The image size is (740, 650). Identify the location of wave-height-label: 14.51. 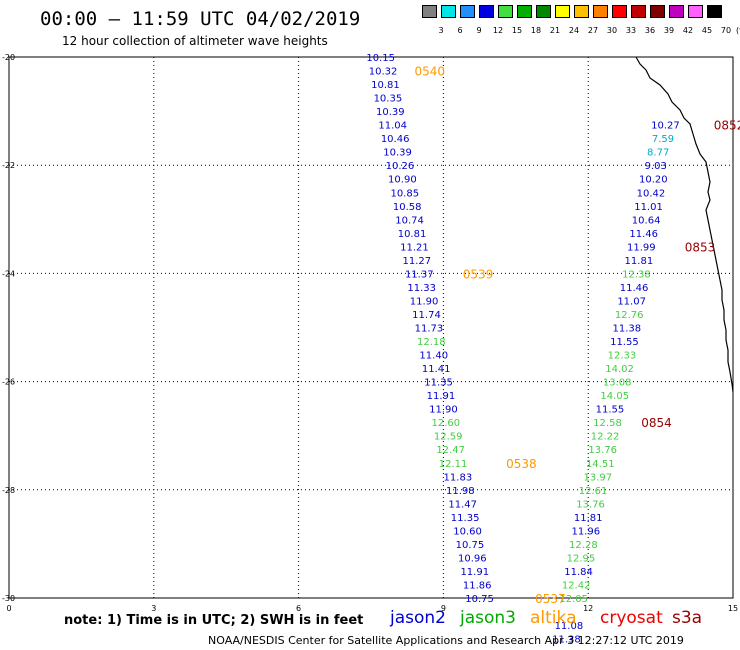
(600, 464).